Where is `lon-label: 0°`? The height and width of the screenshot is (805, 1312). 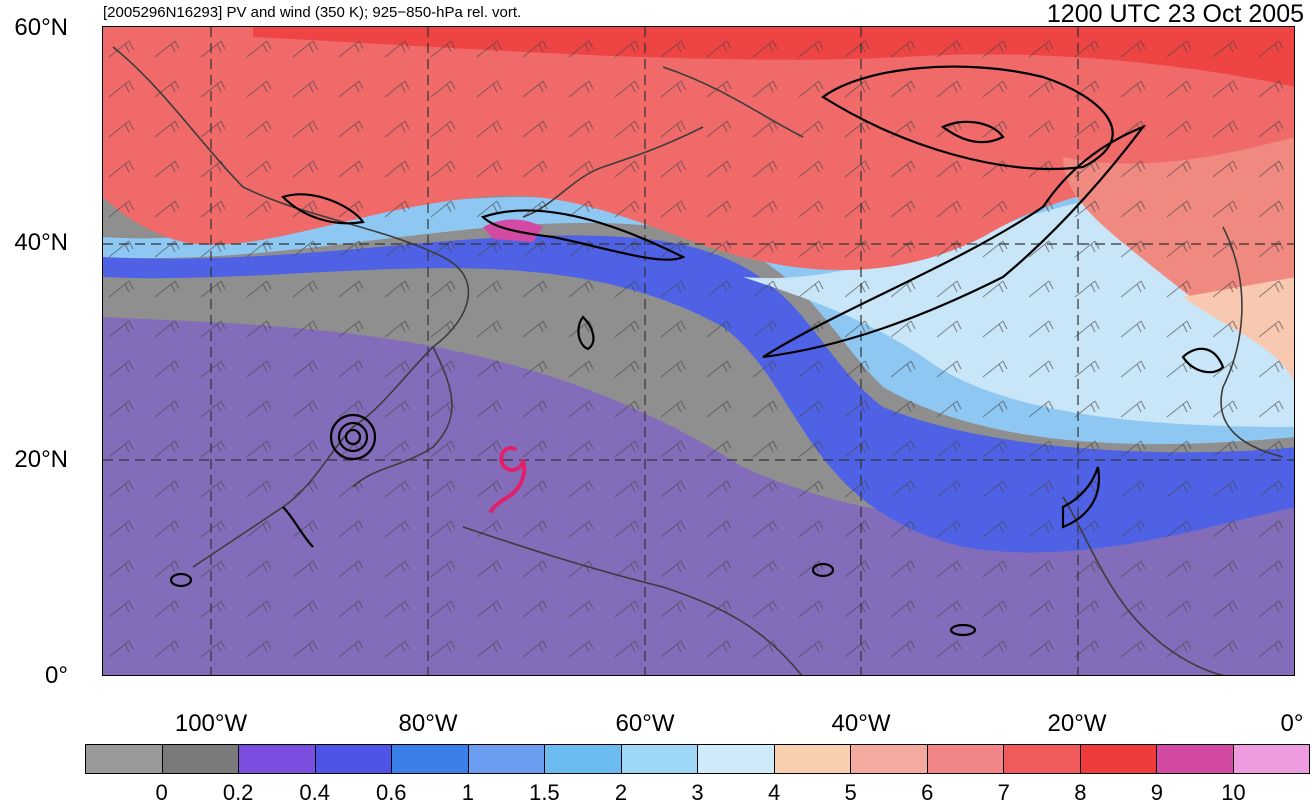 lon-label: 0° is located at coordinates (1292, 723).